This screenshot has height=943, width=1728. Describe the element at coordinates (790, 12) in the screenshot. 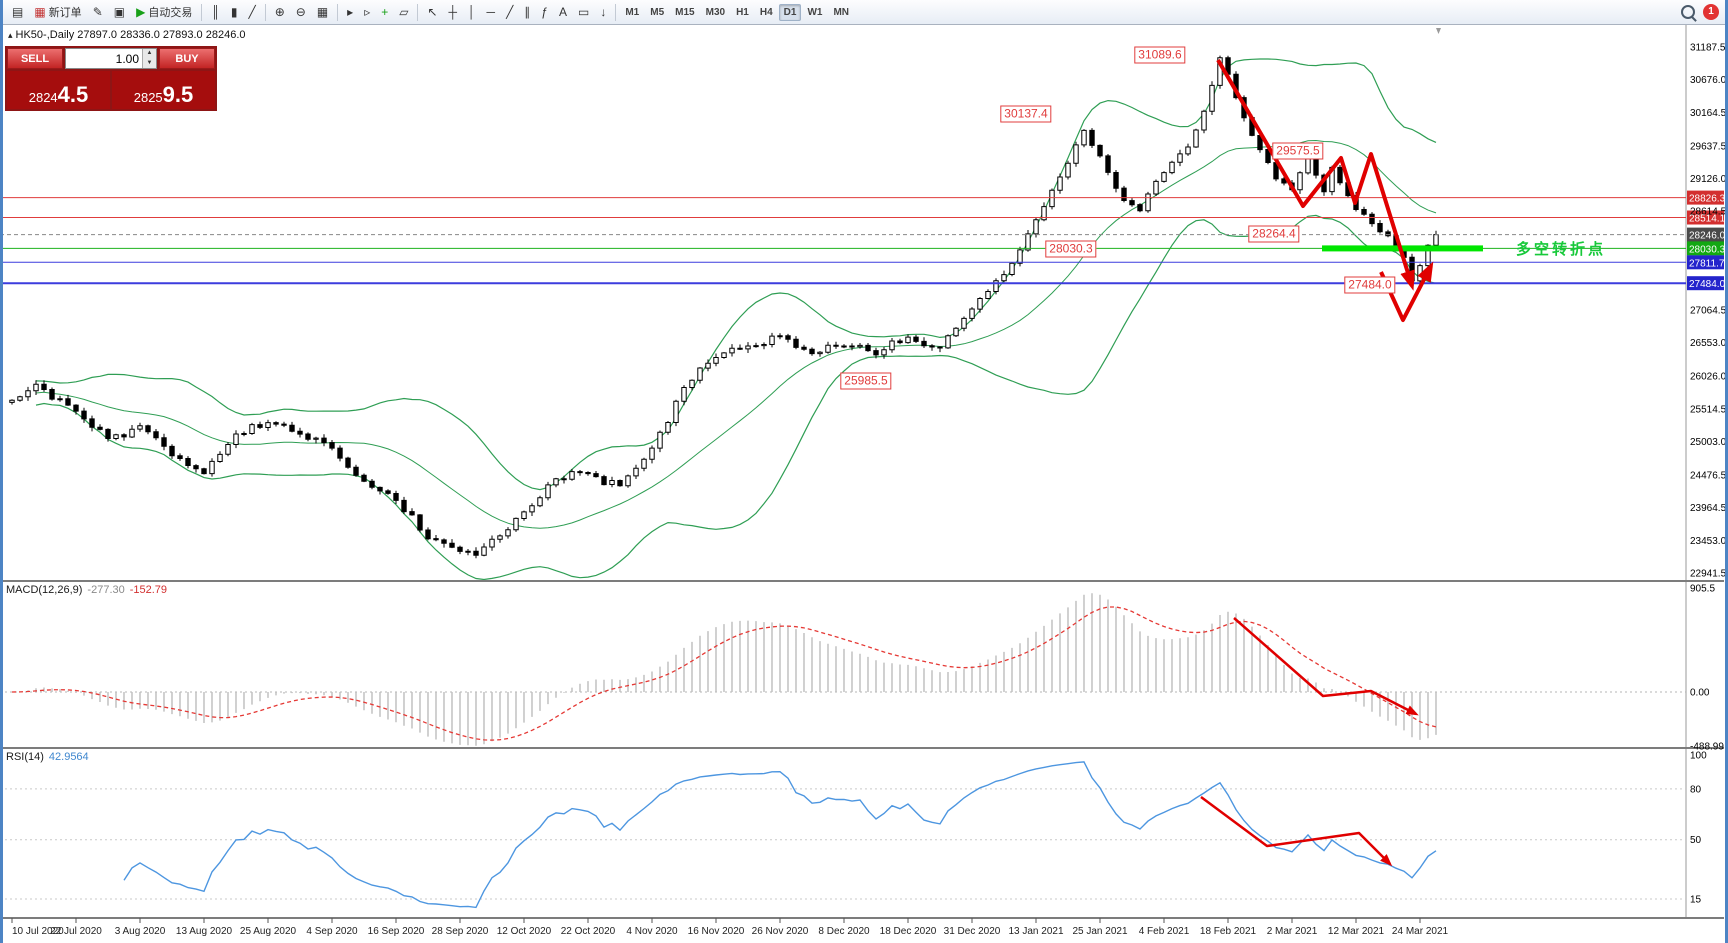

I see `timeframe-d1: D1` at that location.